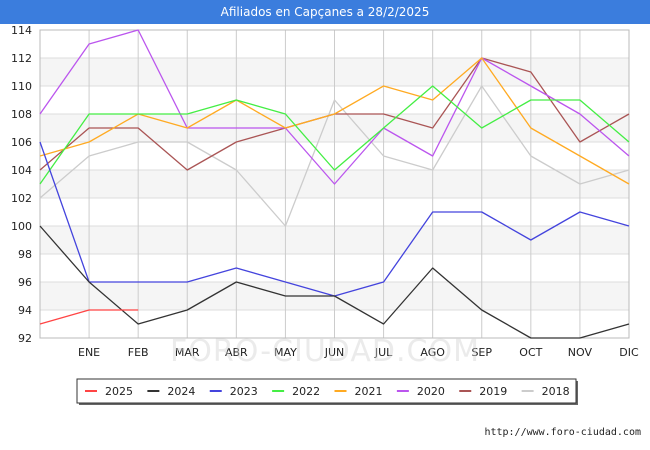 The height and width of the screenshot is (450, 650). Describe the element at coordinates (236, 352) in the screenshot. I see `x-tick-label: ABR` at that location.